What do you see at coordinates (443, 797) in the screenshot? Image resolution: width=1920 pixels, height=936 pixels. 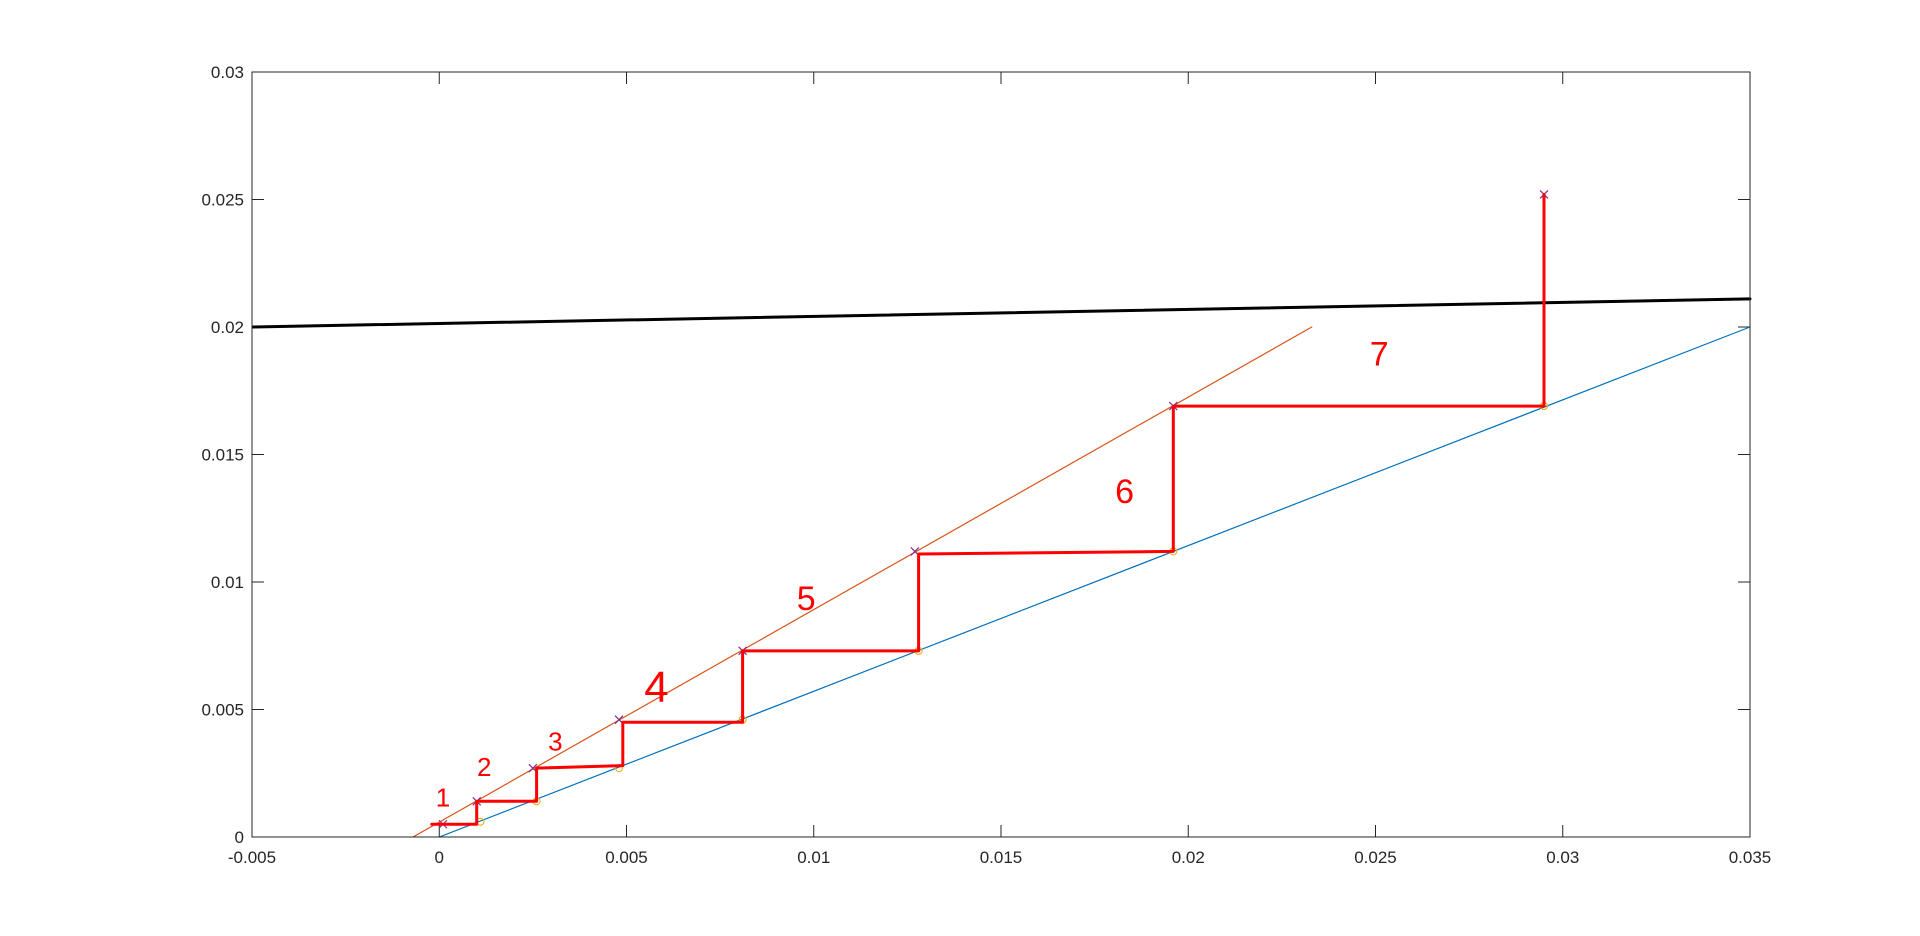 I see `annotation-label: 1` at bounding box center [443, 797].